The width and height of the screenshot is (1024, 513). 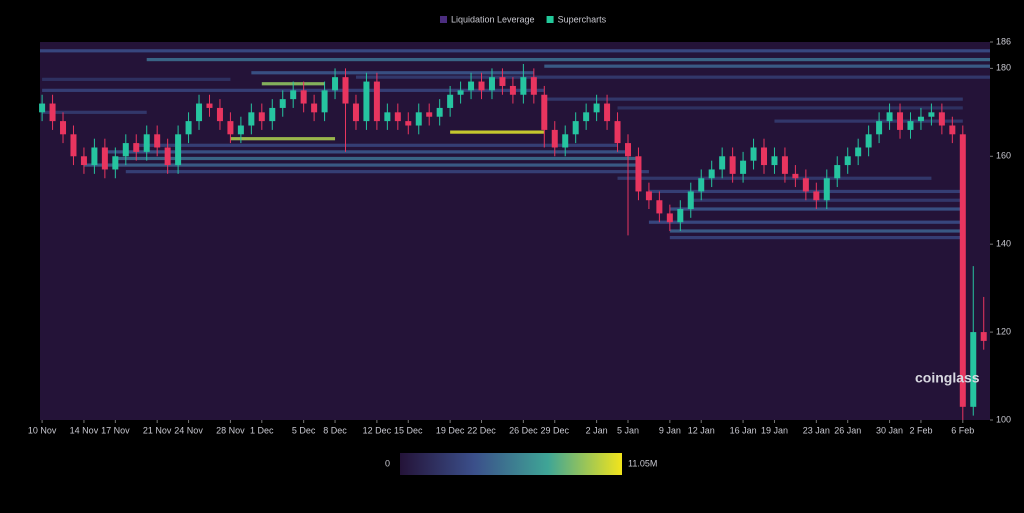 What do you see at coordinates (597, 430) in the screenshot?
I see `x-tick-label: 2 Jan` at bounding box center [597, 430].